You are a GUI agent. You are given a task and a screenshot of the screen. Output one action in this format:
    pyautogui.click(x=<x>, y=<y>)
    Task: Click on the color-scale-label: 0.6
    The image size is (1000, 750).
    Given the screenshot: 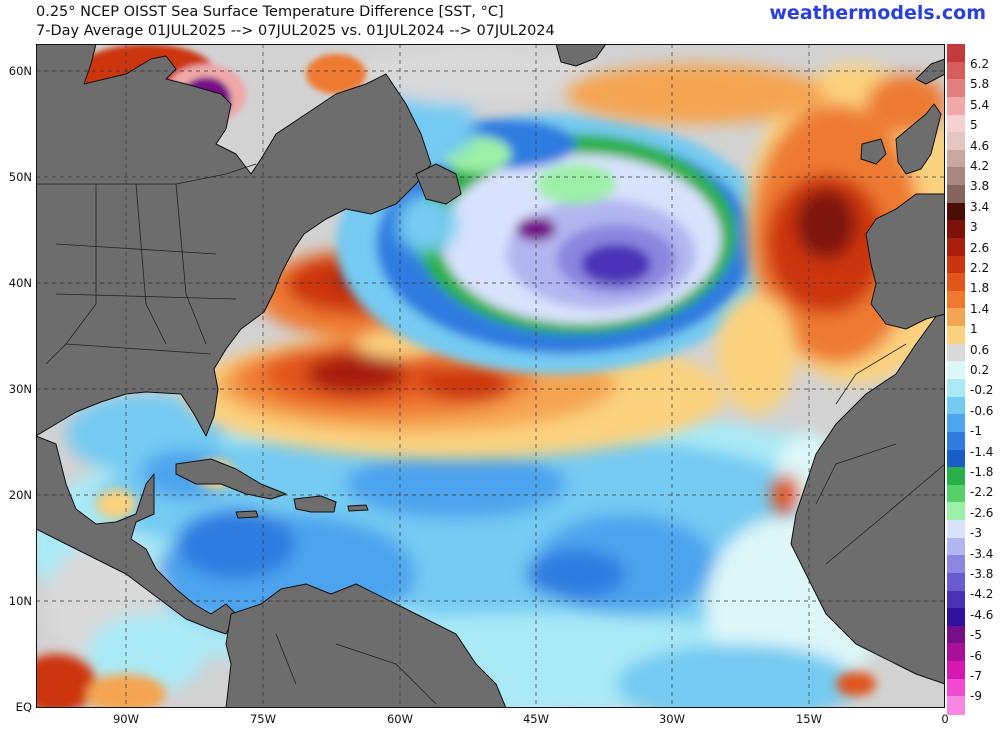 What is the action you would take?
    pyautogui.click(x=980, y=349)
    